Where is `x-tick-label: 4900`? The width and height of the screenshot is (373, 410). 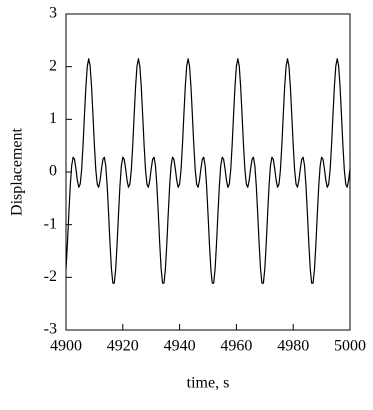
x-tick-label: 4900 is located at coordinates (66, 346).